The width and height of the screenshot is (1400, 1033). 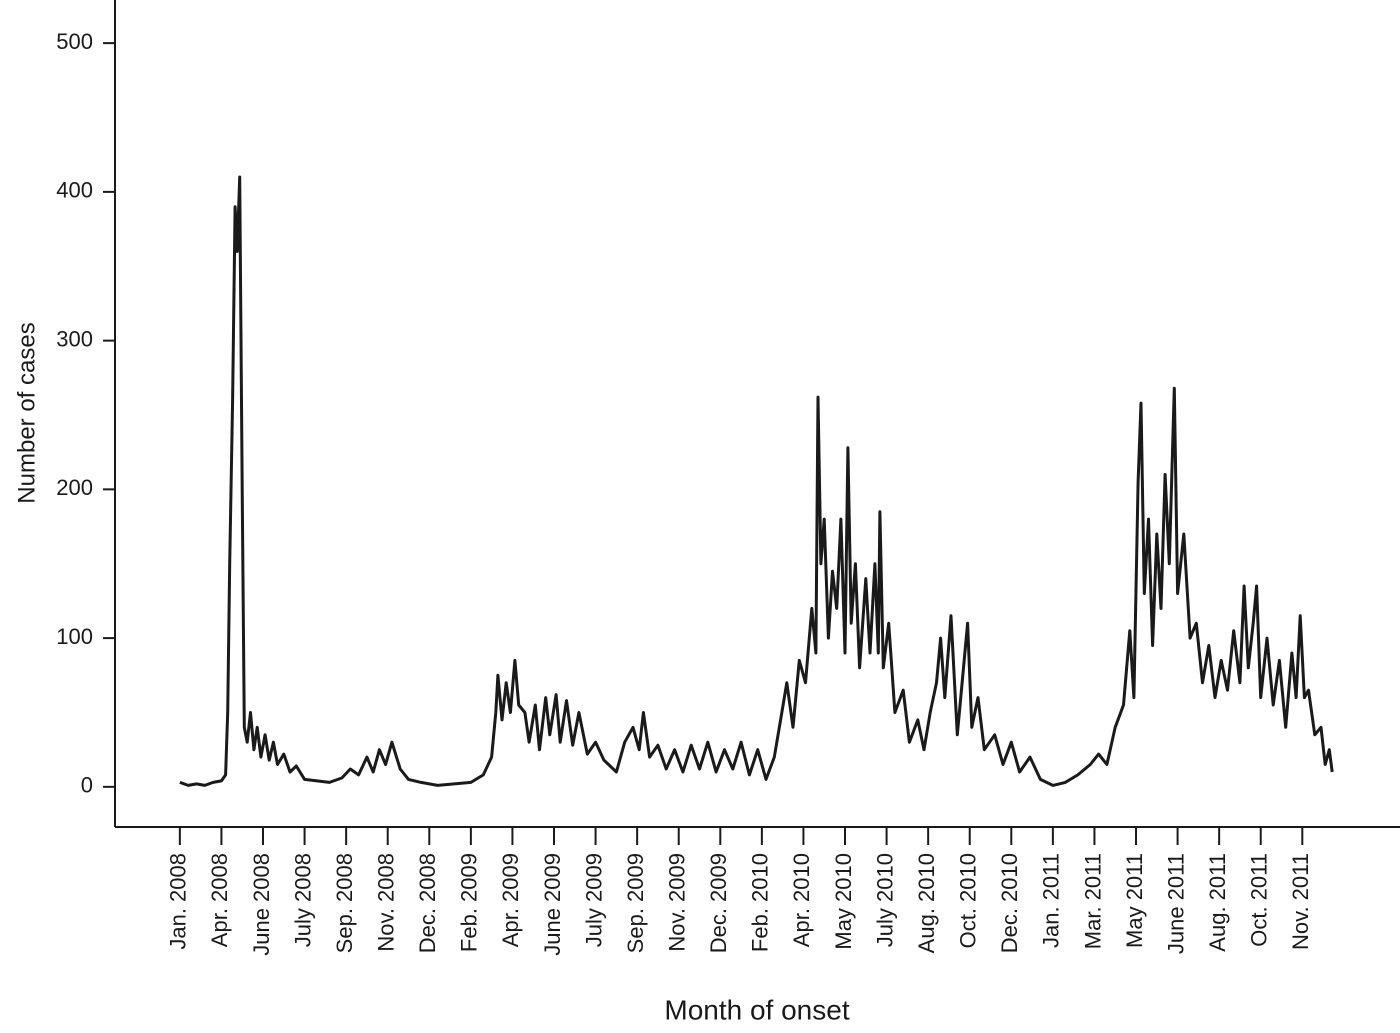 What do you see at coordinates (74, 41) in the screenshot?
I see `y-tick-label: 500` at bounding box center [74, 41].